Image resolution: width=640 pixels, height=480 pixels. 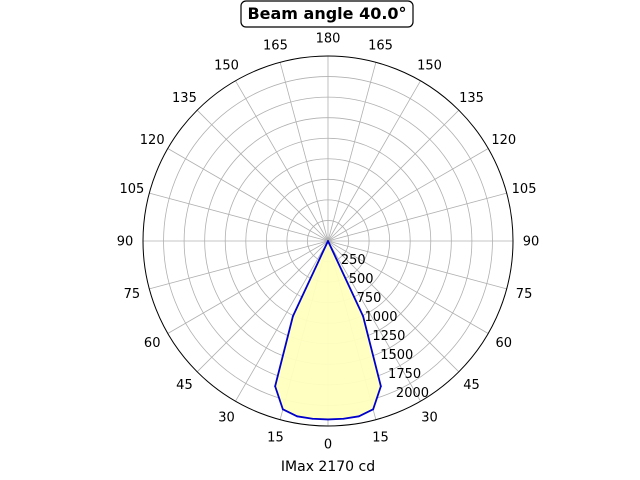 I want to click on angle-tick-8: 120, so click(x=152, y=140).